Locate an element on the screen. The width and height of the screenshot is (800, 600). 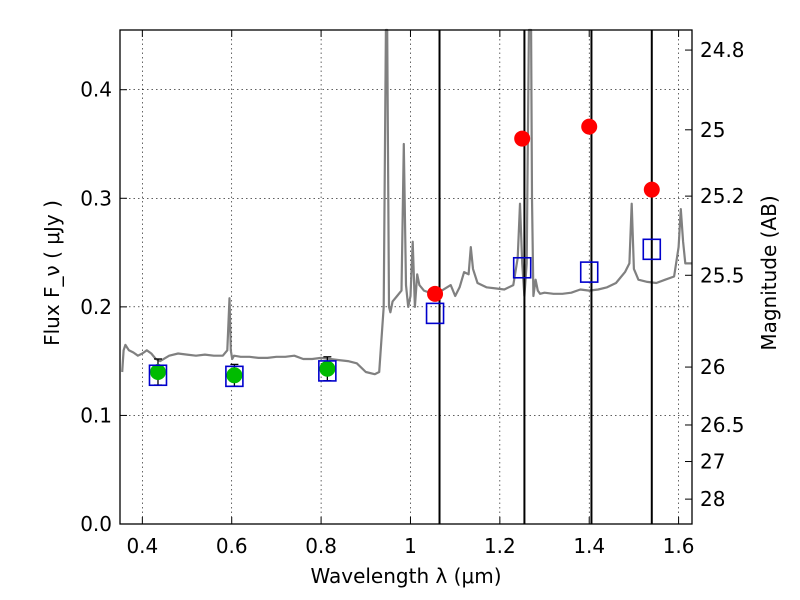
x-tick-label: 1.4 is located at coordinates (589, 546).